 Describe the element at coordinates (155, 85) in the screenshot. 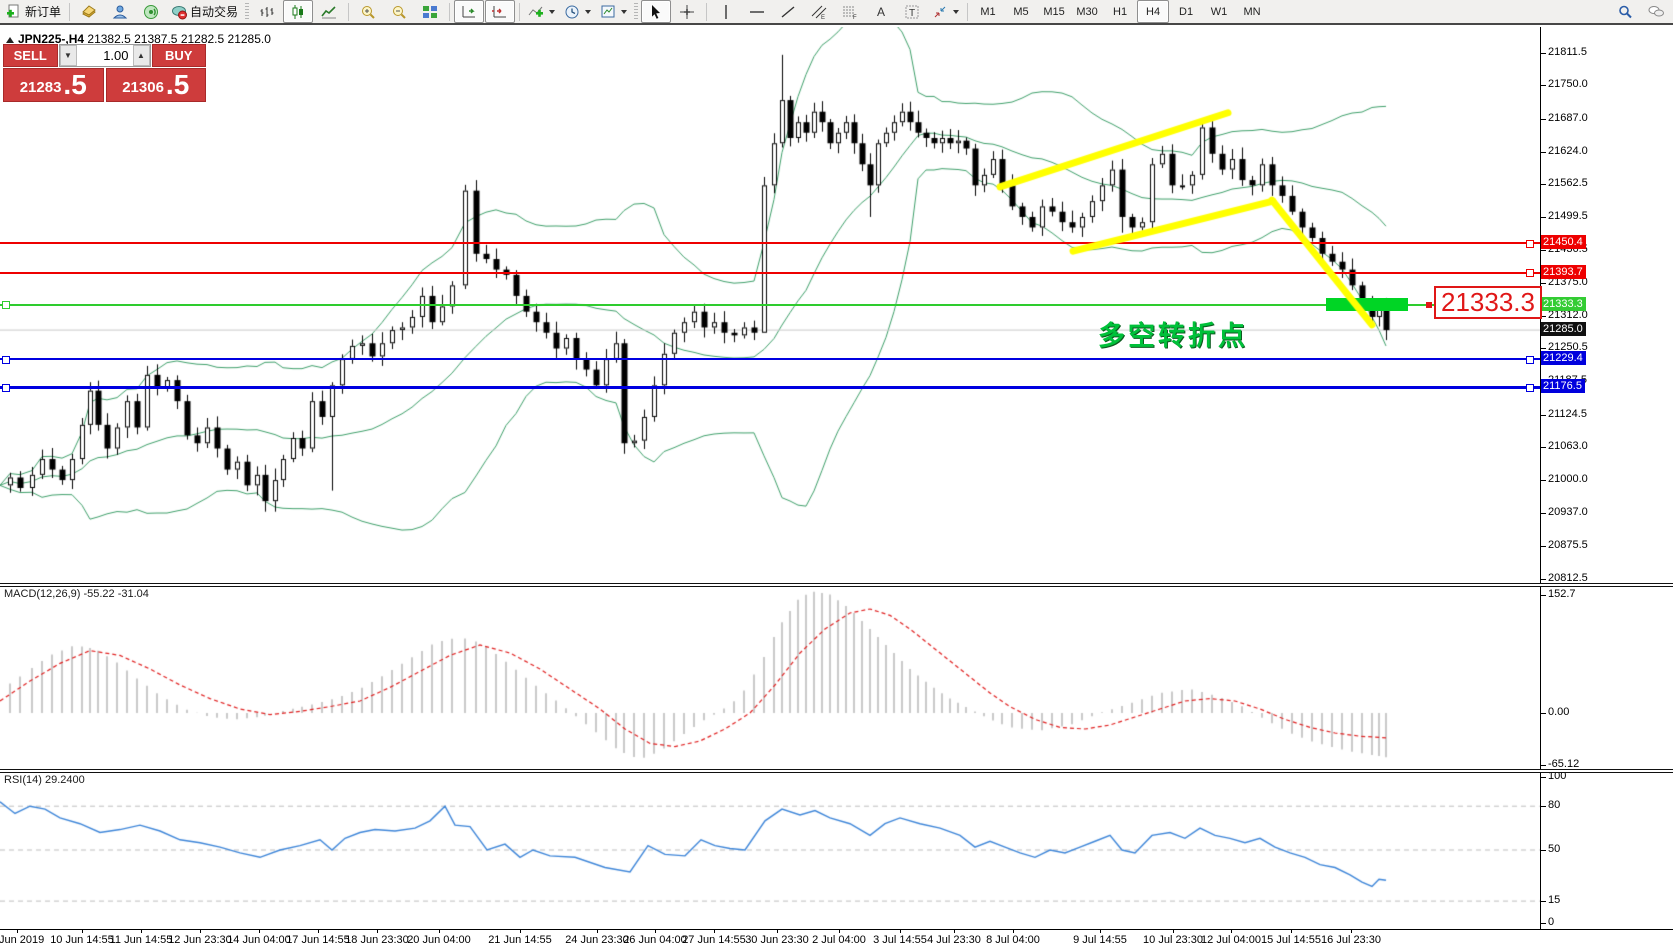

I see `buy-quote: 21306 .5` at that location.